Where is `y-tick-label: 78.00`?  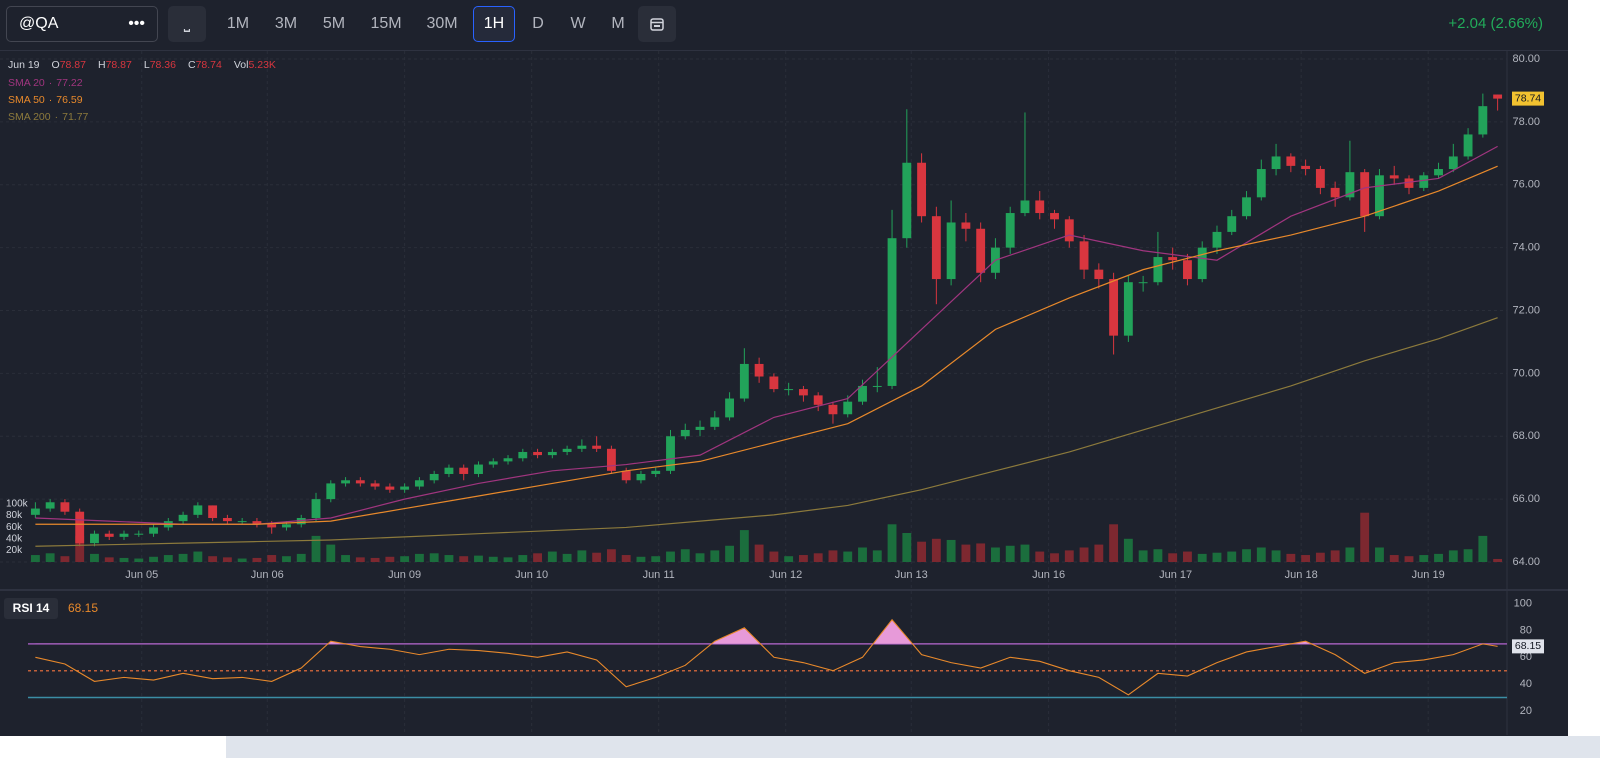
y-tick-label: 78.00 is located at coordinates (1526, 122).